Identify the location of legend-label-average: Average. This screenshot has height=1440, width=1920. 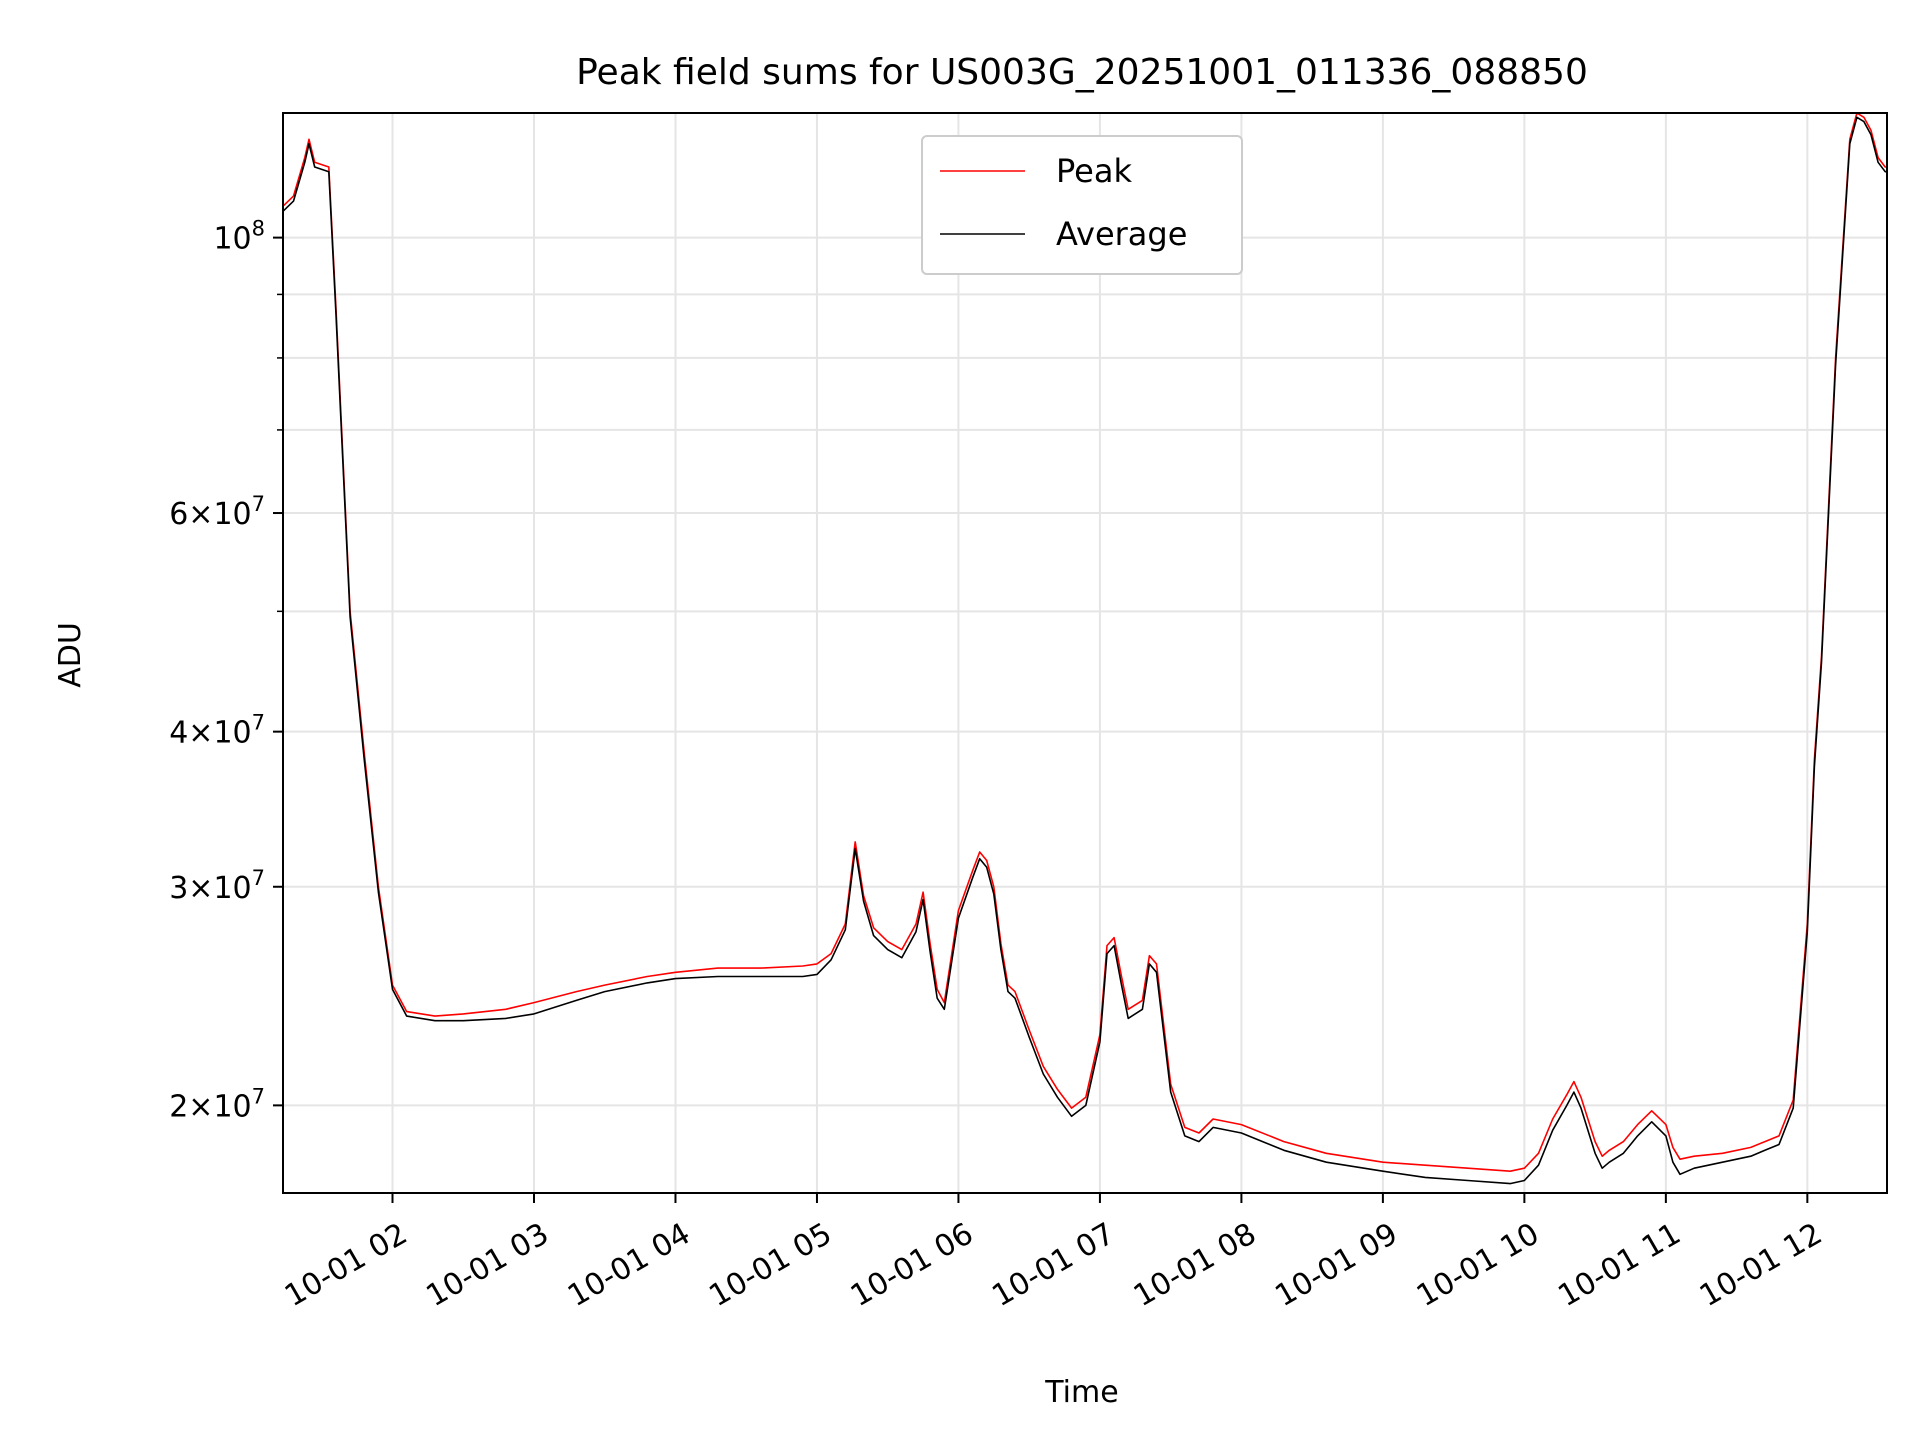
(1121, 234).